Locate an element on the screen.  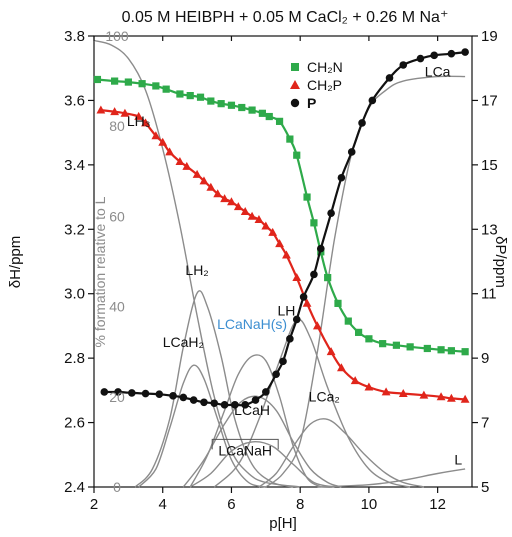
mid-tick-label: 40 is located at coordinates (117, 307).